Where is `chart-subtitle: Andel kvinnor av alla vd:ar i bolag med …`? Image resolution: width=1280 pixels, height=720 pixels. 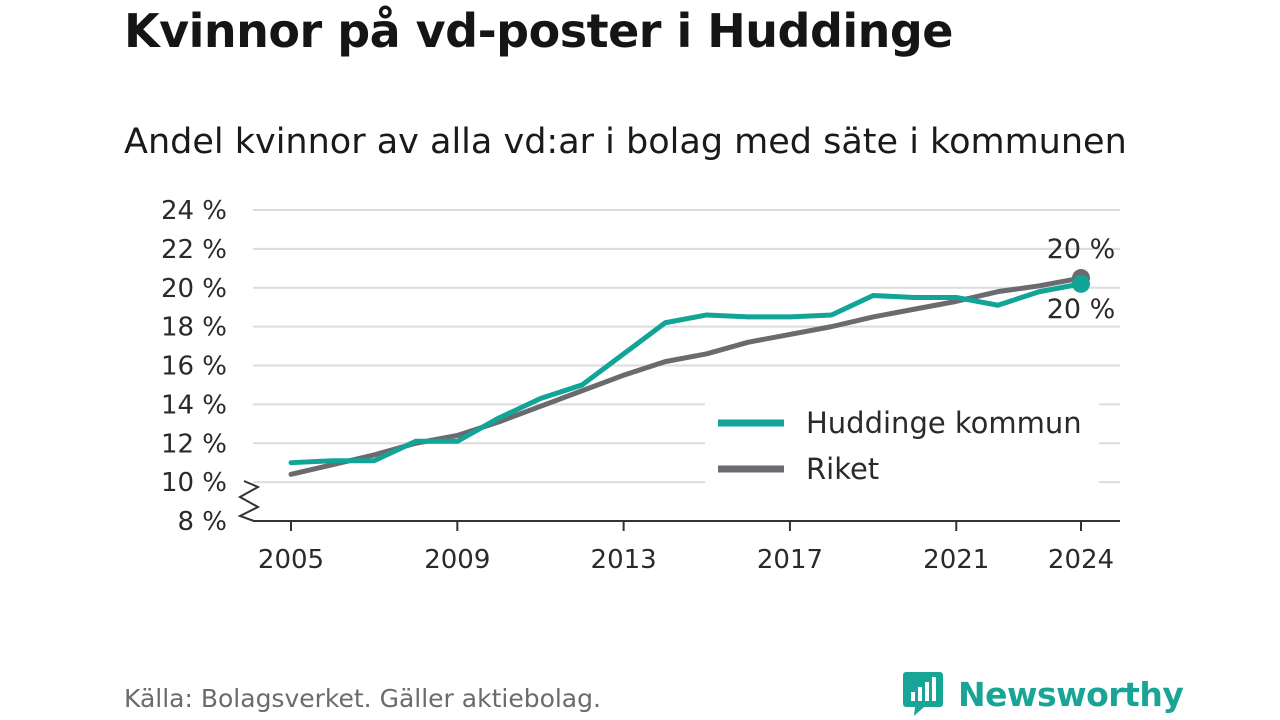 chart-subtitle: Andel kvinnor av alla vd:ar i bolag med … is located at coordinates (625, 142).